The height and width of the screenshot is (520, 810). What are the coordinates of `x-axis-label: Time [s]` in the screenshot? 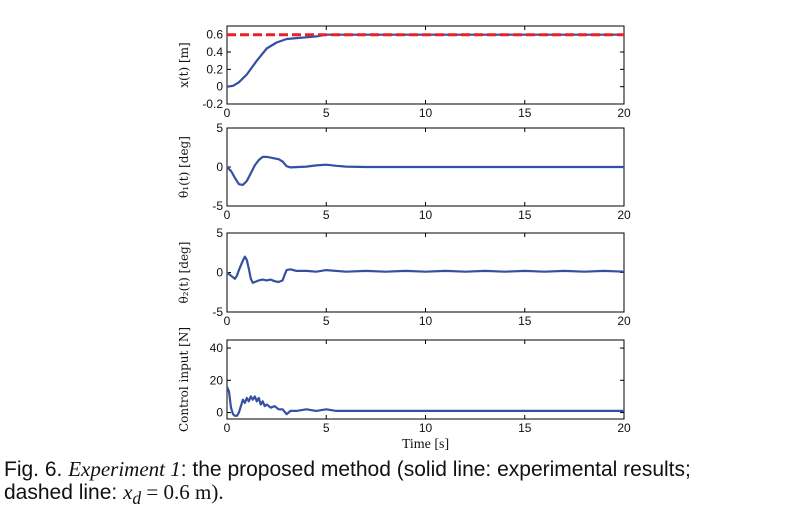 It's located at (425, 444).